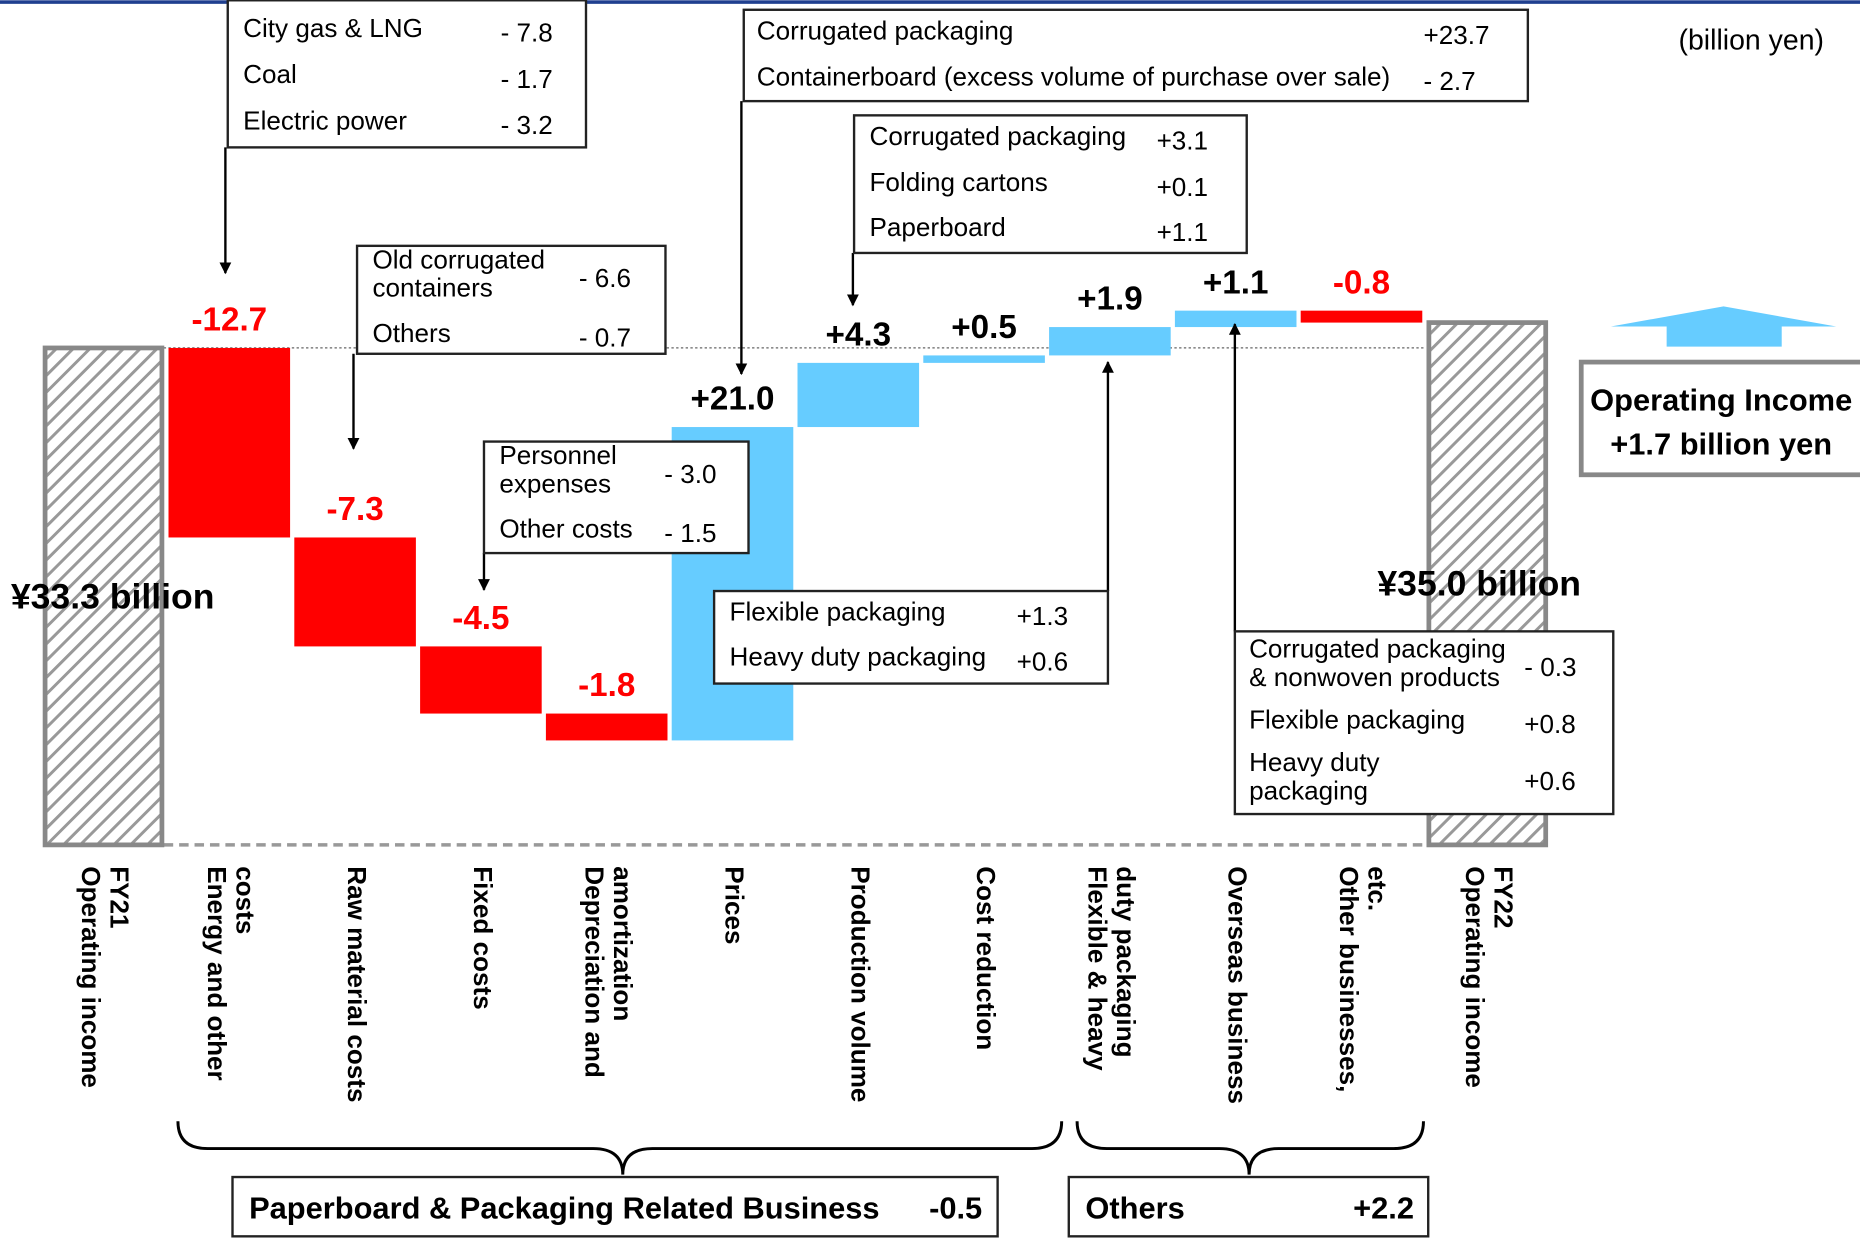  Describe the element at coordinates (860, 984) in the screenshot. I see `x-tick-label: Production volume` at that location.